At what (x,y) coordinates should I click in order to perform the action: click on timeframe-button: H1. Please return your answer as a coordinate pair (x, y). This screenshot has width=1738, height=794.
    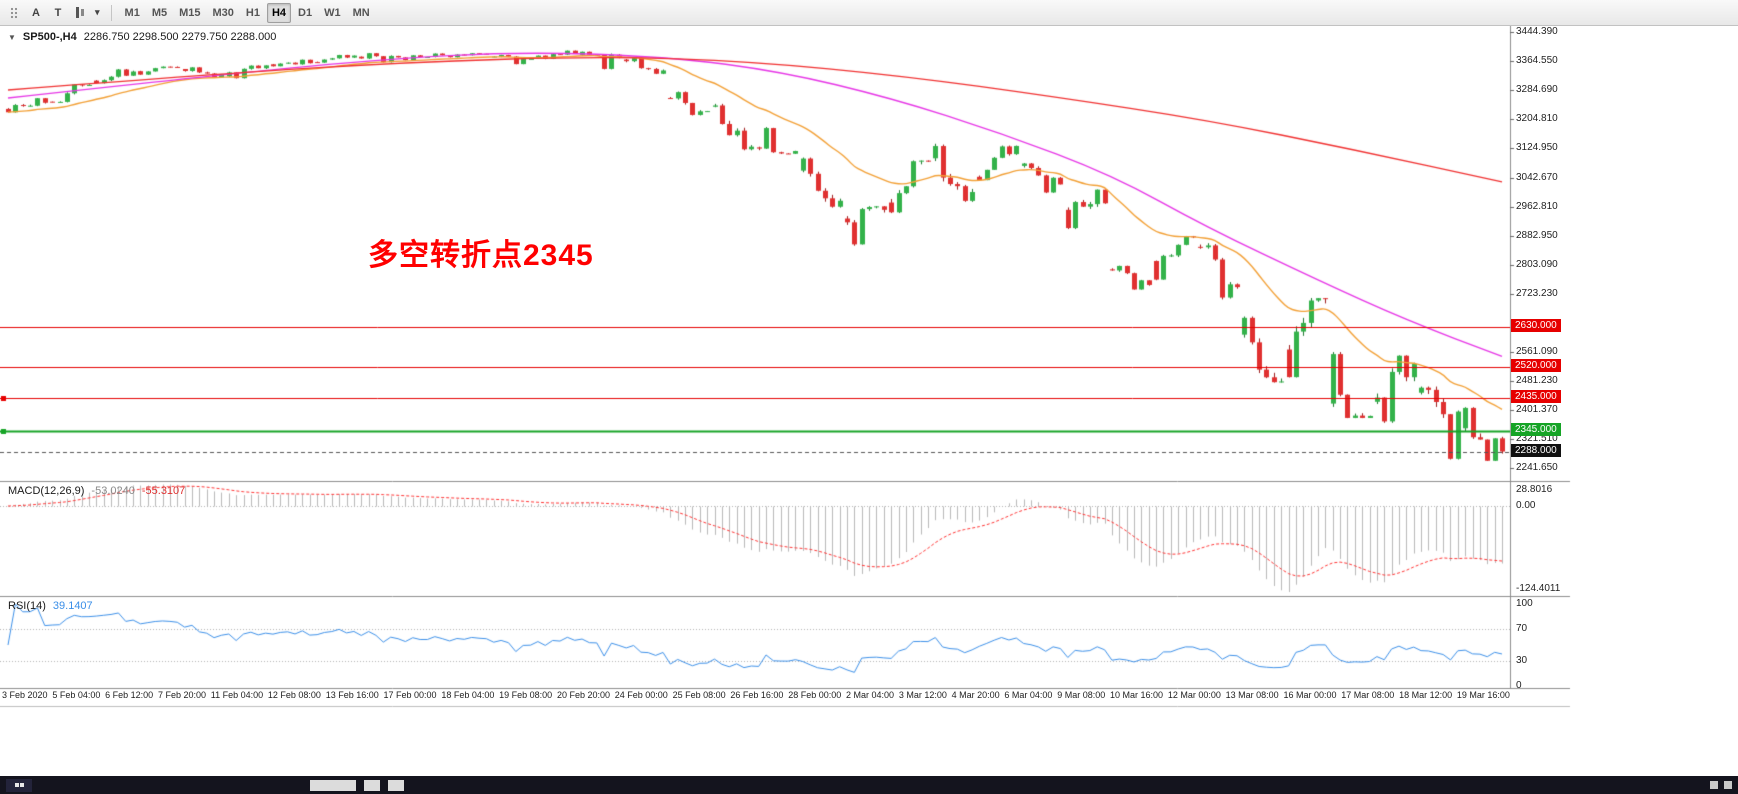
    Looking at the image, I should click on (253, 13).